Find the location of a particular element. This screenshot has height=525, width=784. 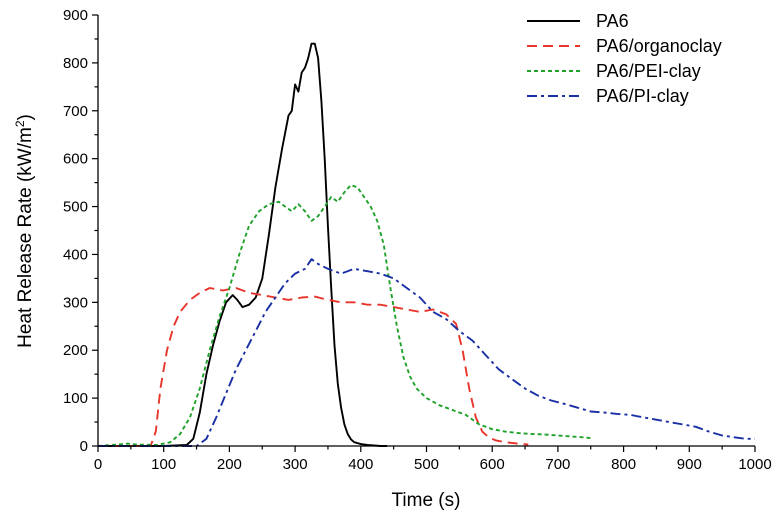

x-tick-label: 300 is located at coordinates (295, 464).